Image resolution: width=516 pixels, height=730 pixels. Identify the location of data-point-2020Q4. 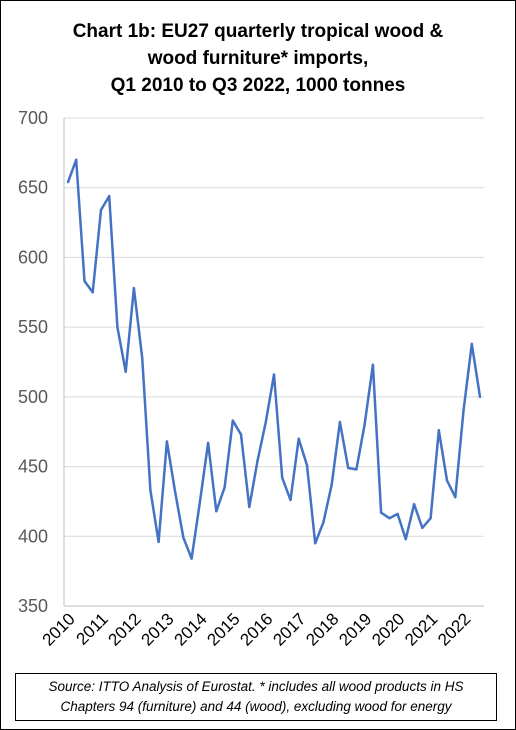
(422, 528).